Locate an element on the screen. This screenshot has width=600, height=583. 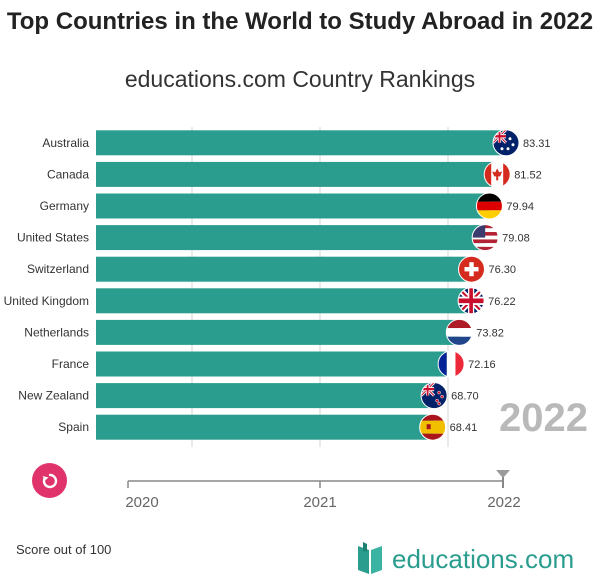
score-note: Score out of 100 is located at coordinates (64, 549).